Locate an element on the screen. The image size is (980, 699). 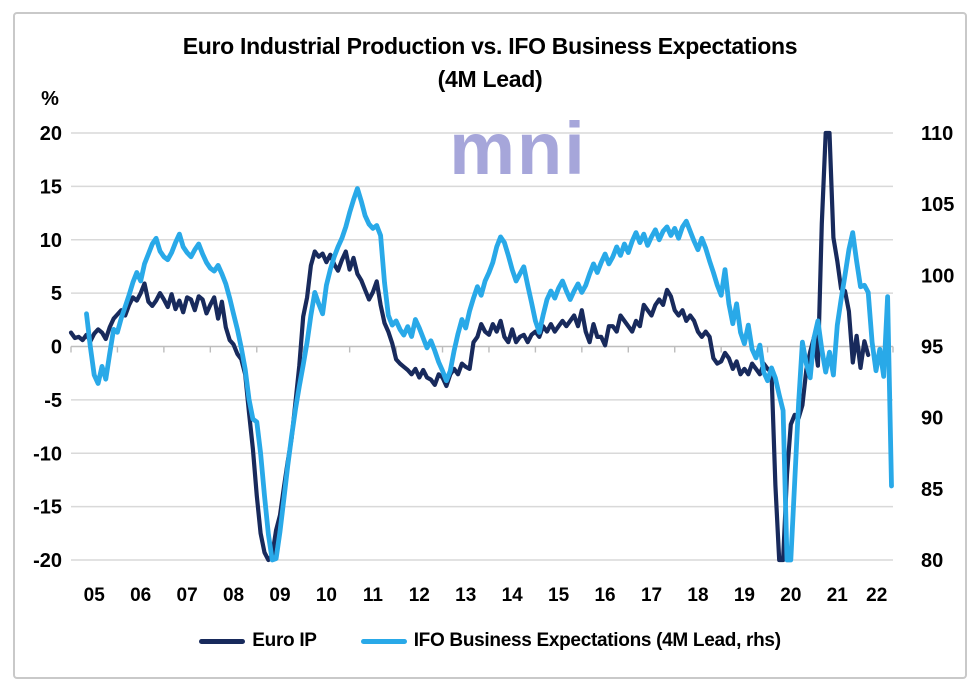
right-axis-tick-label: 80 is located at coordinates (932, 561).